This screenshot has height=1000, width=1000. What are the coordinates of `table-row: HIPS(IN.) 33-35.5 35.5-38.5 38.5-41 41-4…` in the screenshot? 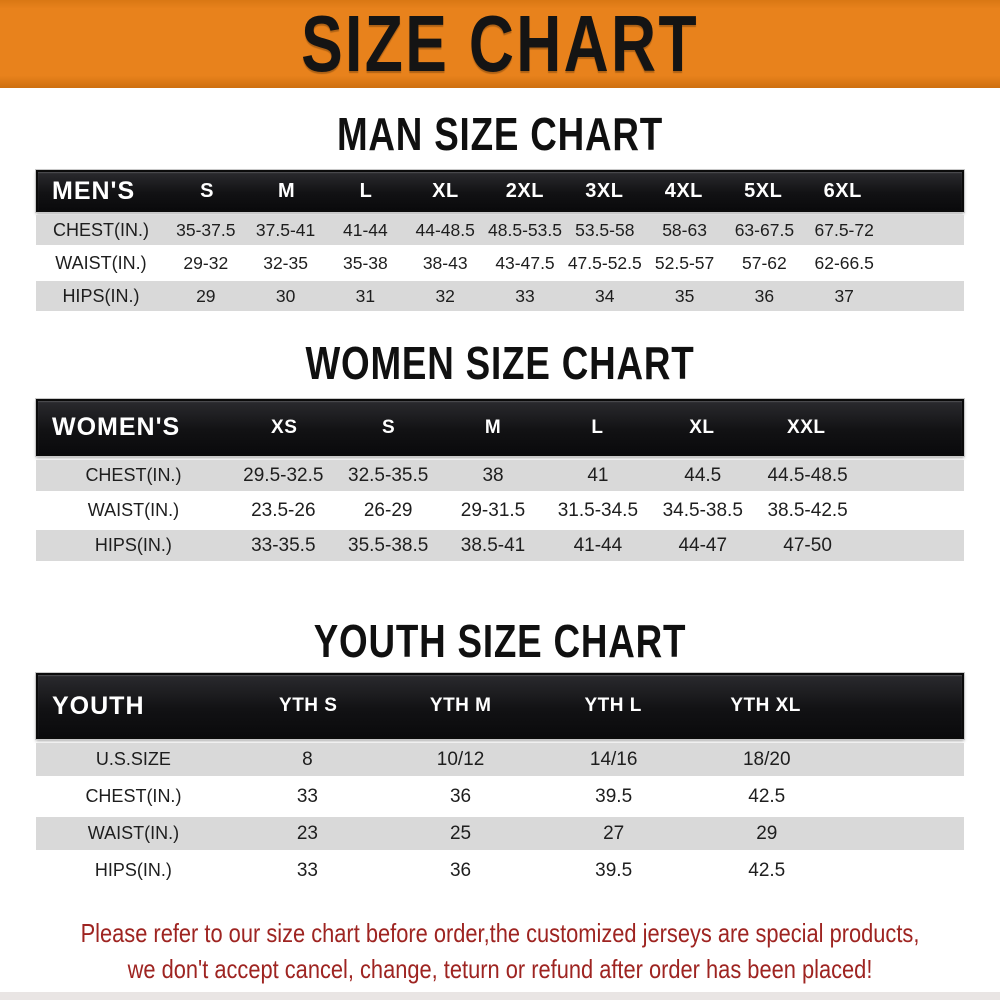 It's located at (500, 545).